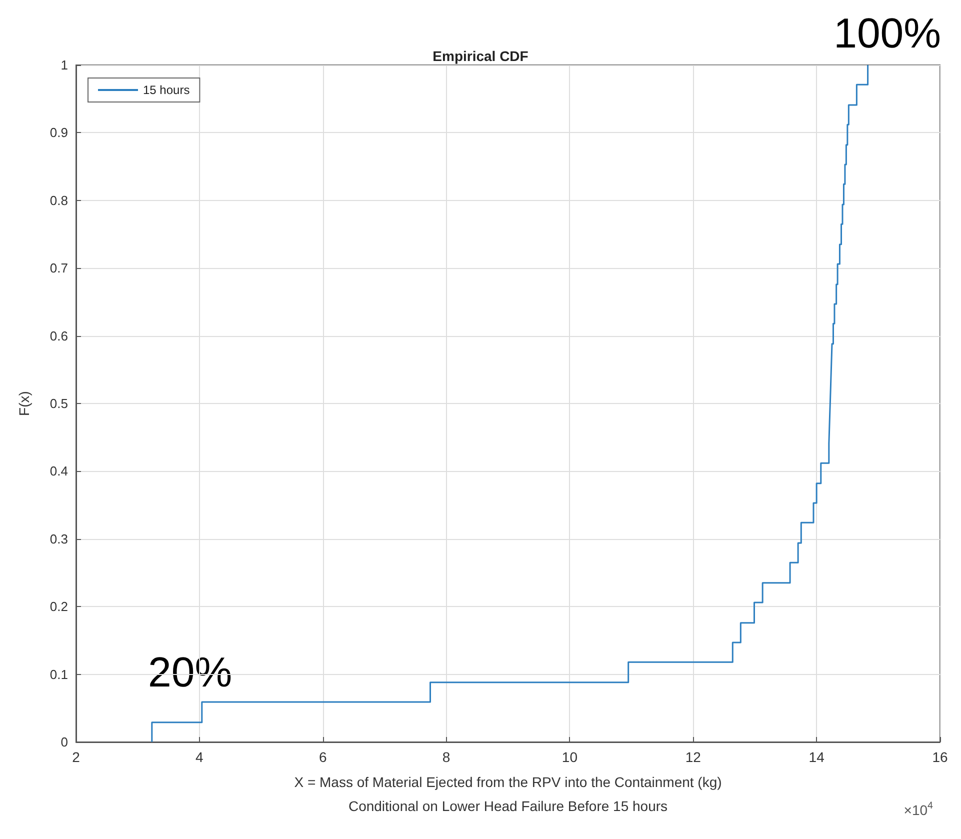 This screenshot has height=839, width=961. I want to click on y-tick-label: 0.1, so click(59, 674).